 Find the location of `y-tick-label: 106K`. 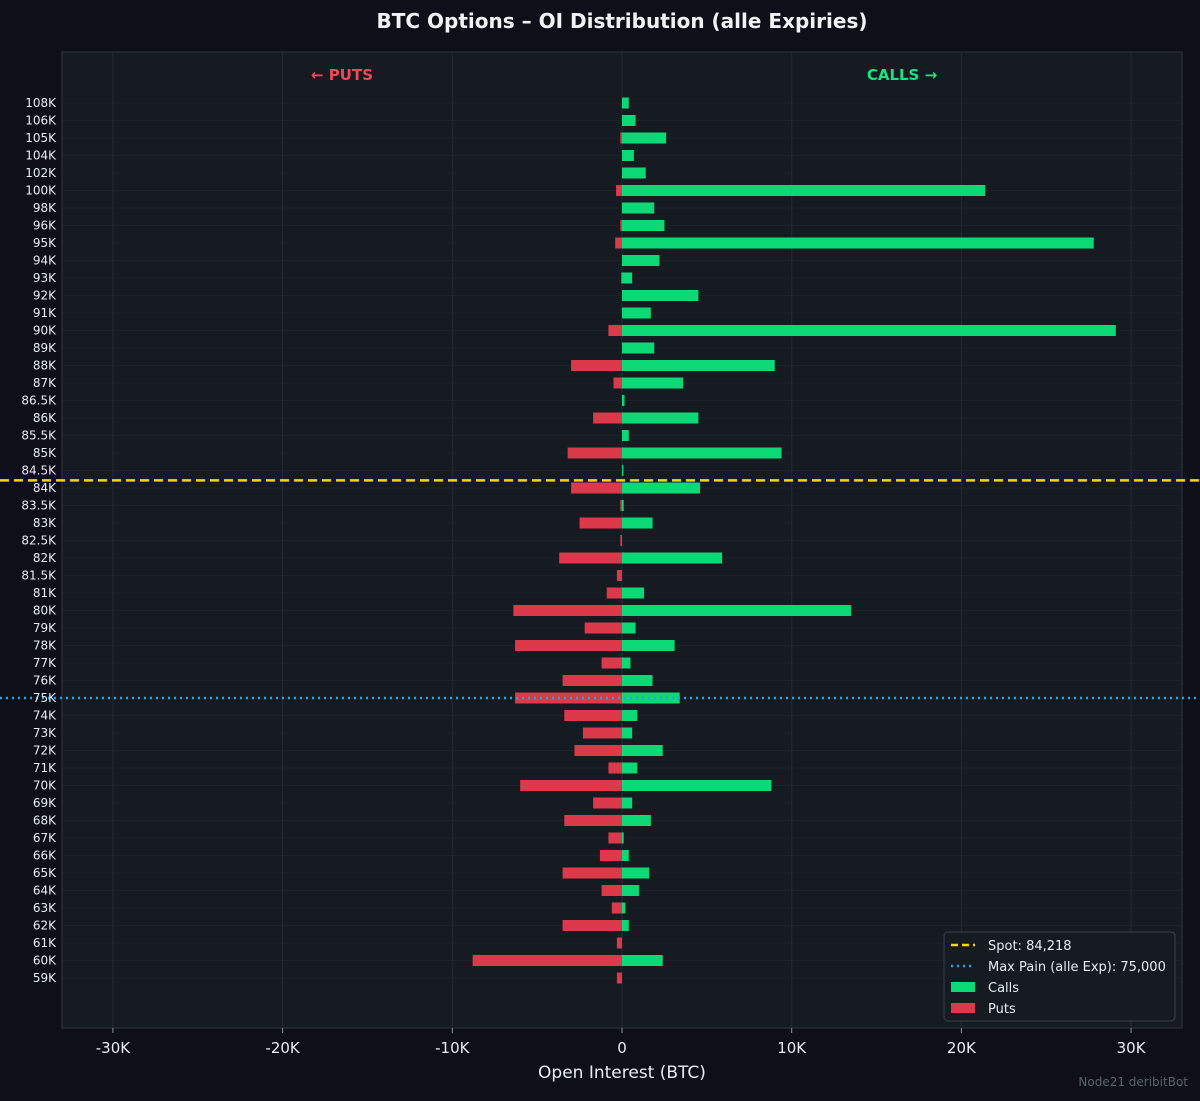

y-tick-label: 106K is located at coordinates (41, 121).